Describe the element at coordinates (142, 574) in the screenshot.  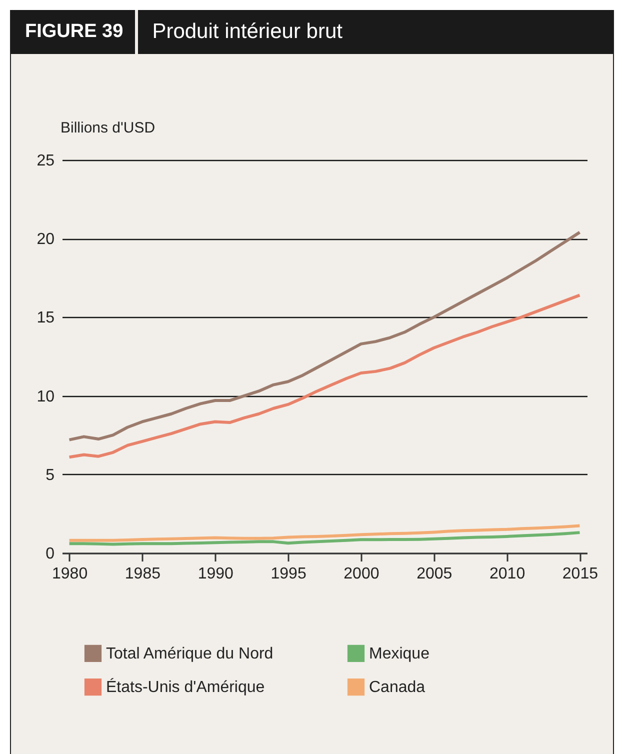
I see `x-tick-label: 1985` at that location.